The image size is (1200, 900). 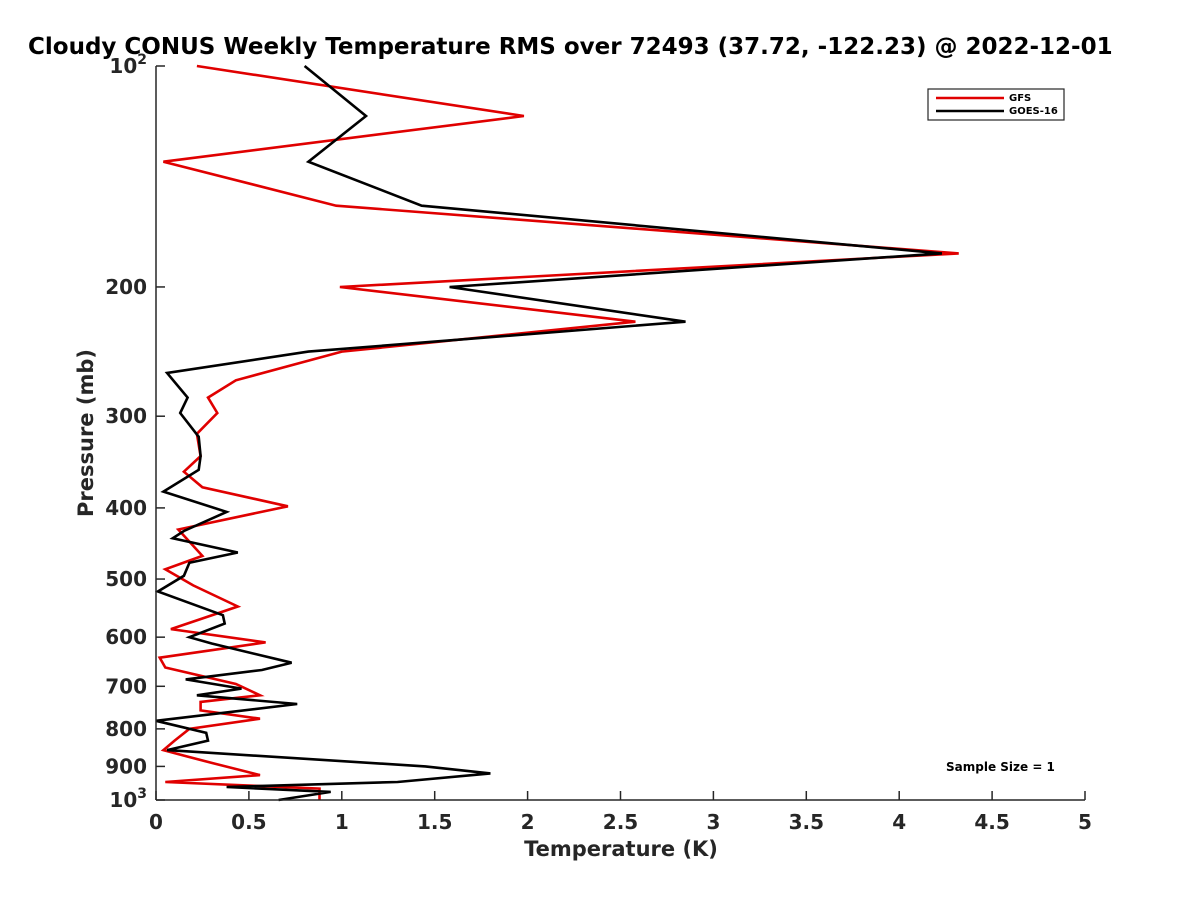 What do you see at coordinates (1020, 98) in the screenshot?
I see `legend-label-gfs: GFS` at bounding box center [1020, 98].